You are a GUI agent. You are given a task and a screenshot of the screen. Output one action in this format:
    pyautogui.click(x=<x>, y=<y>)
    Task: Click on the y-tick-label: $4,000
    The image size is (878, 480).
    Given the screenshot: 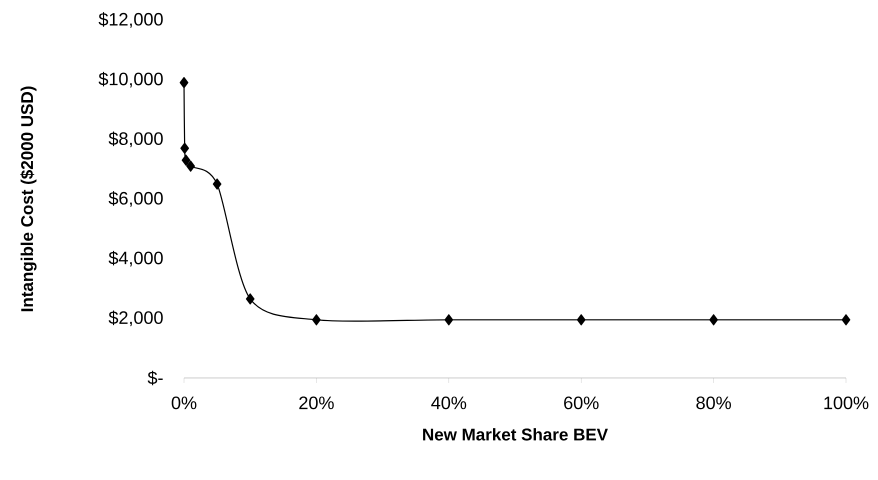 What is the action you would take?
    pyautogui.click(x=135, y=258)
    